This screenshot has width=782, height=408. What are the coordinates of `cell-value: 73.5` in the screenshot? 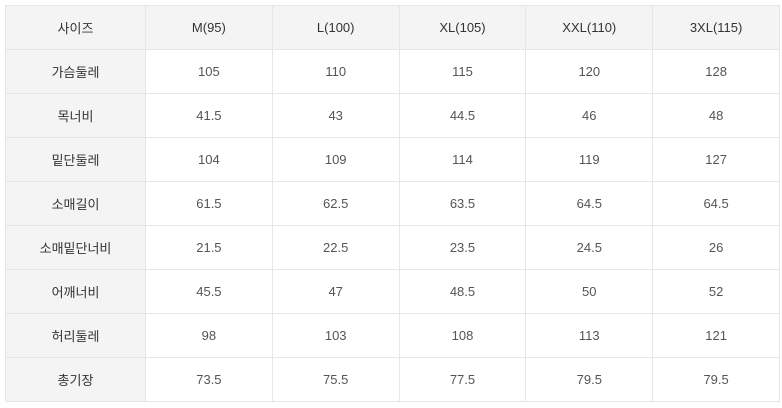 It's located at (209, 379).